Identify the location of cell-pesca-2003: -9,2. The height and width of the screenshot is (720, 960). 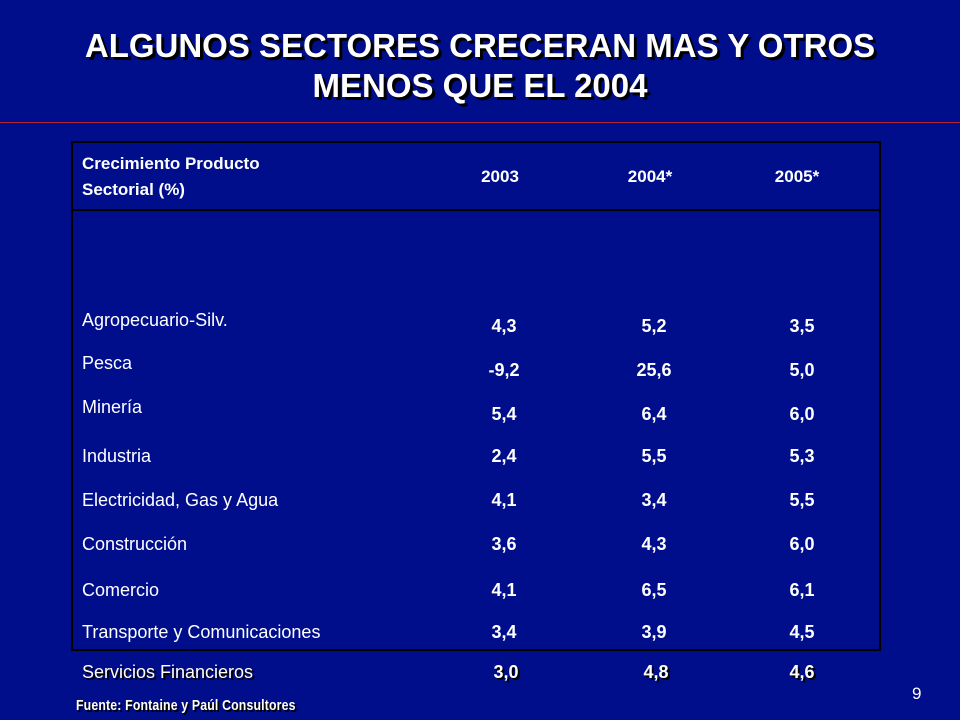
(504, 370).